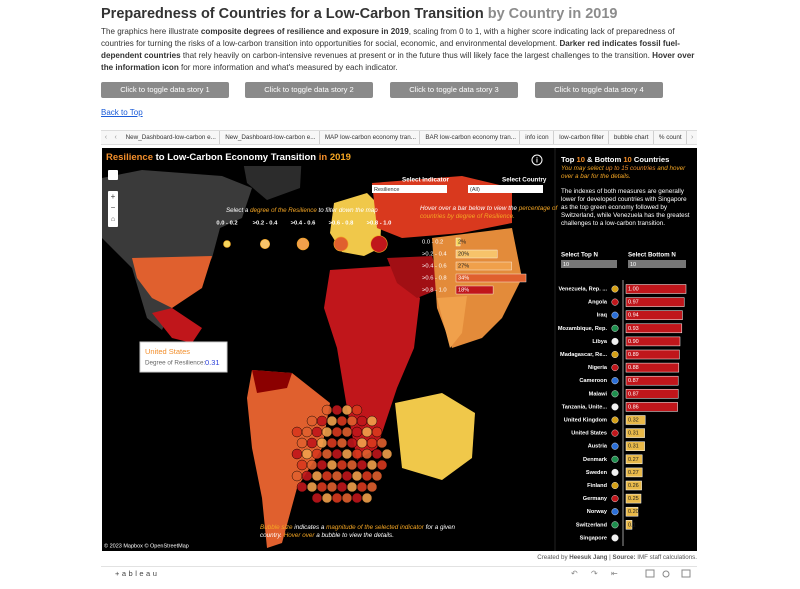 This screenshot has height=589, width=800. I want to click on tab: info icon, so click(537, 137).